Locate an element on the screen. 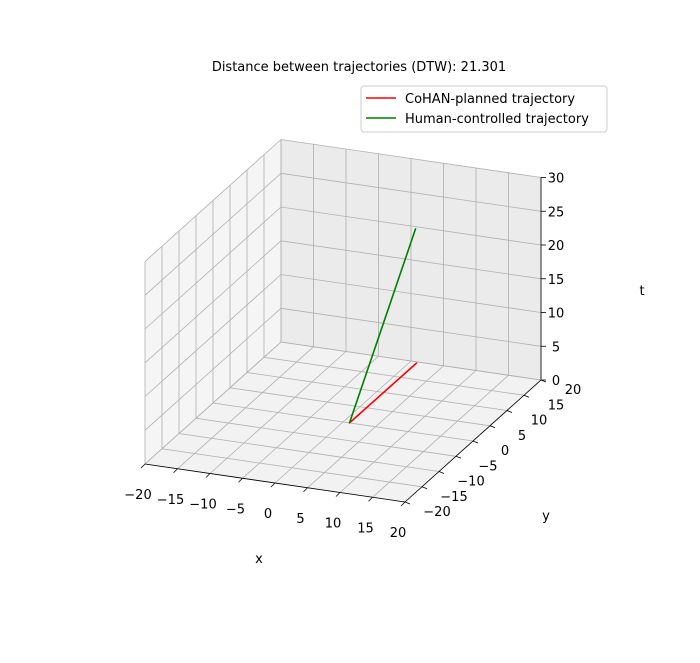  legend-label-human: Human-controlled trajectory is located at coordinates (497, 119).